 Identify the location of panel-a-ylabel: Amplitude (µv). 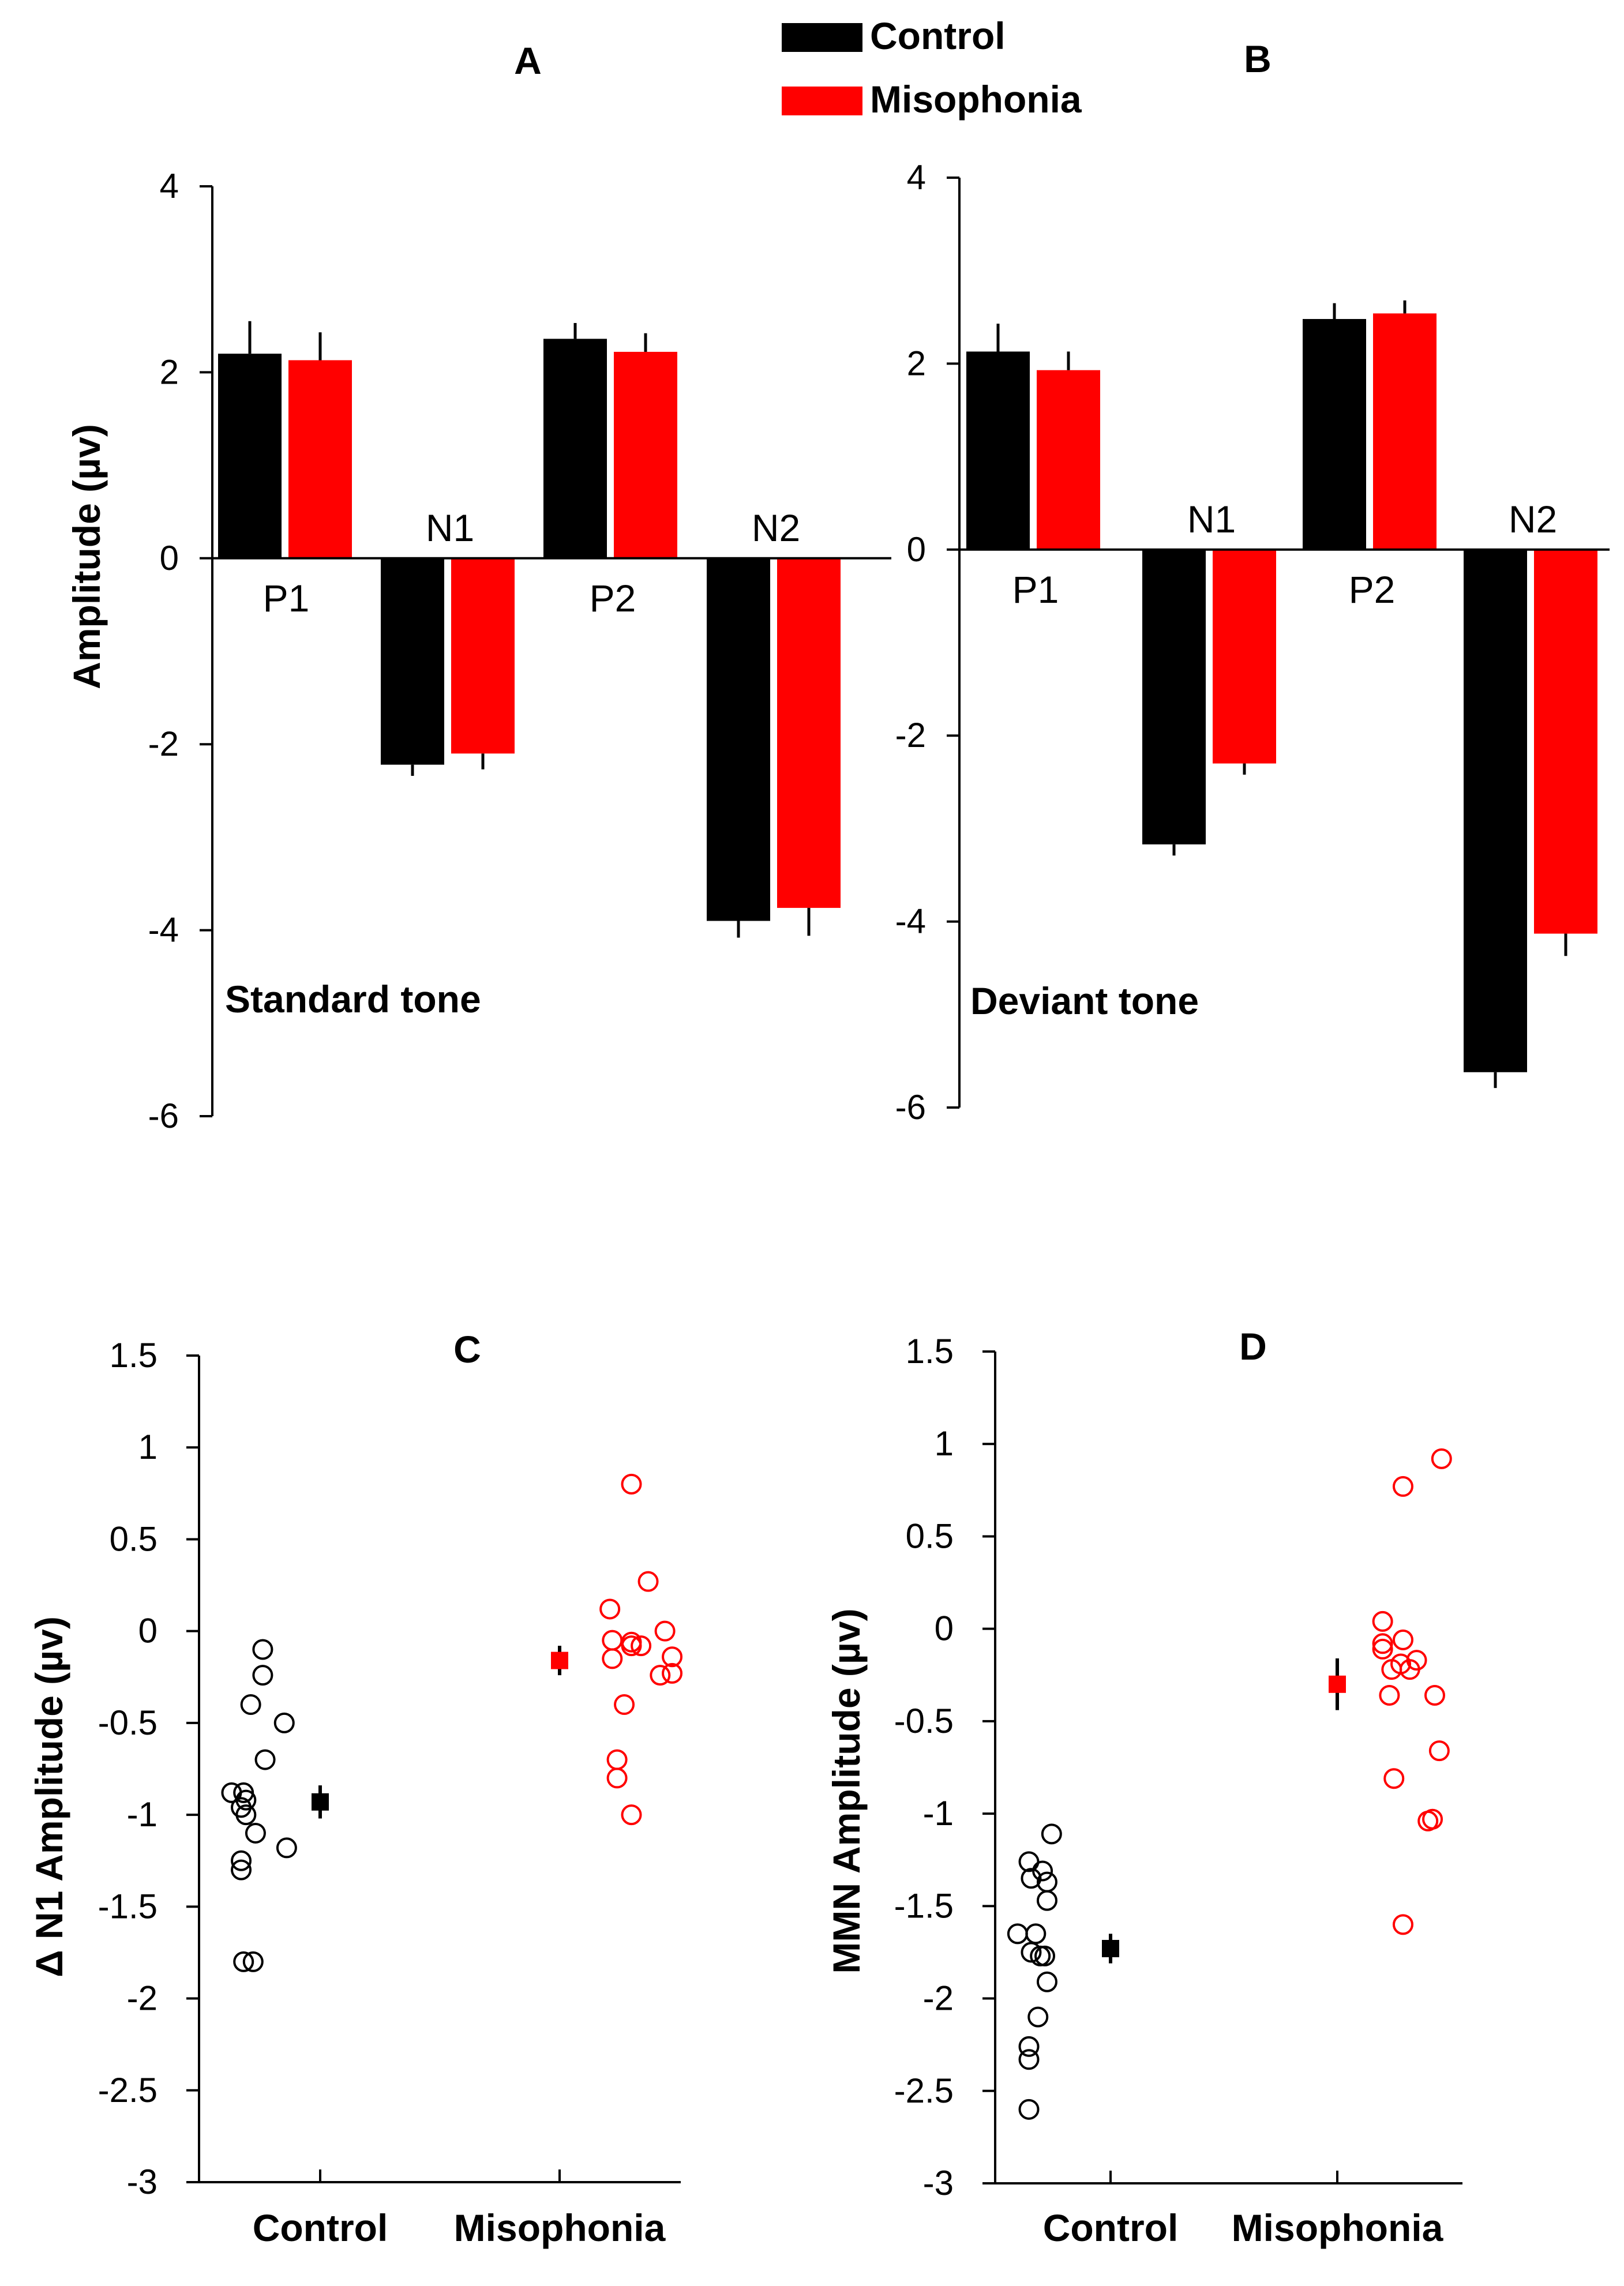
(86, 556).